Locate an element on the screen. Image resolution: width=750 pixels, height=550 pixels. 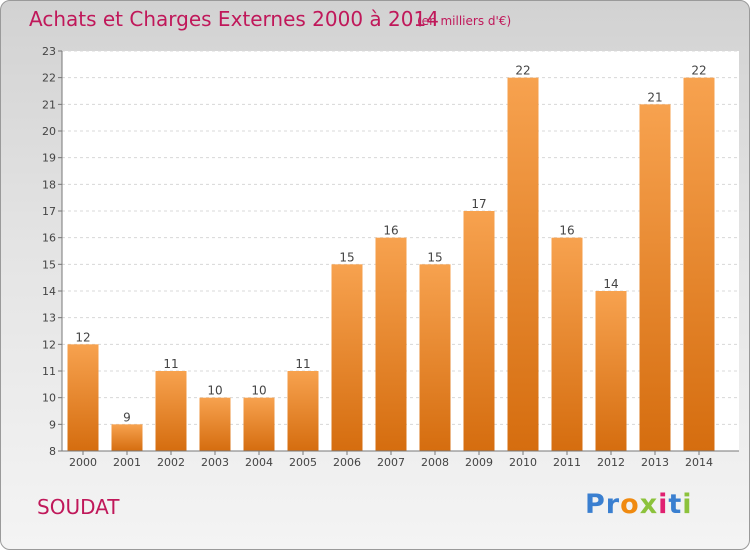
logo-letter: t is located at coordinates (675, 504).